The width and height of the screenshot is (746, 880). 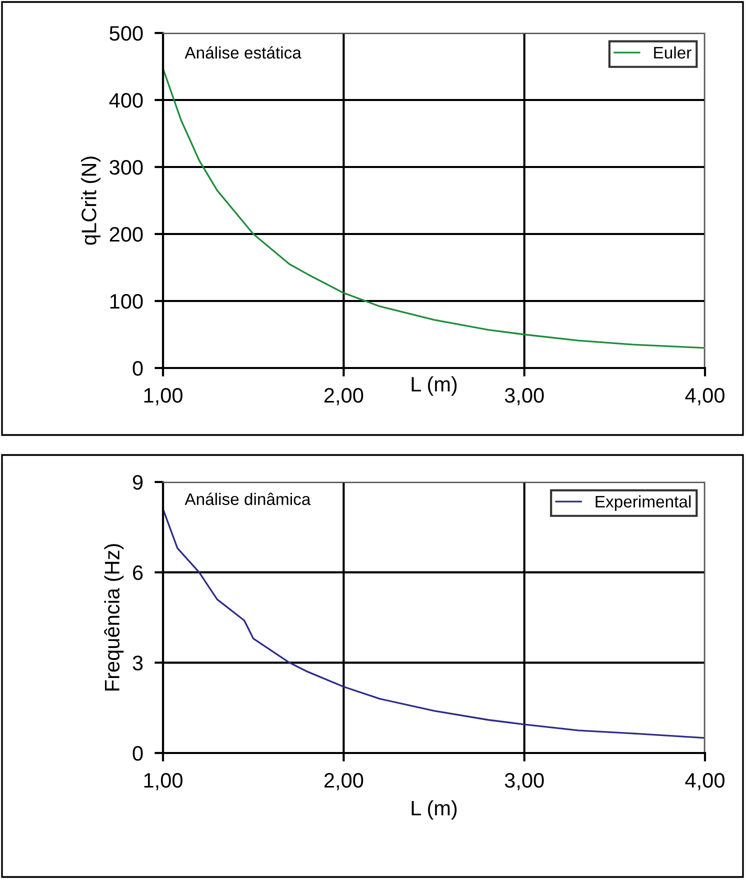 I want to click on legend-label: Euler, so click(x=673, y=52).